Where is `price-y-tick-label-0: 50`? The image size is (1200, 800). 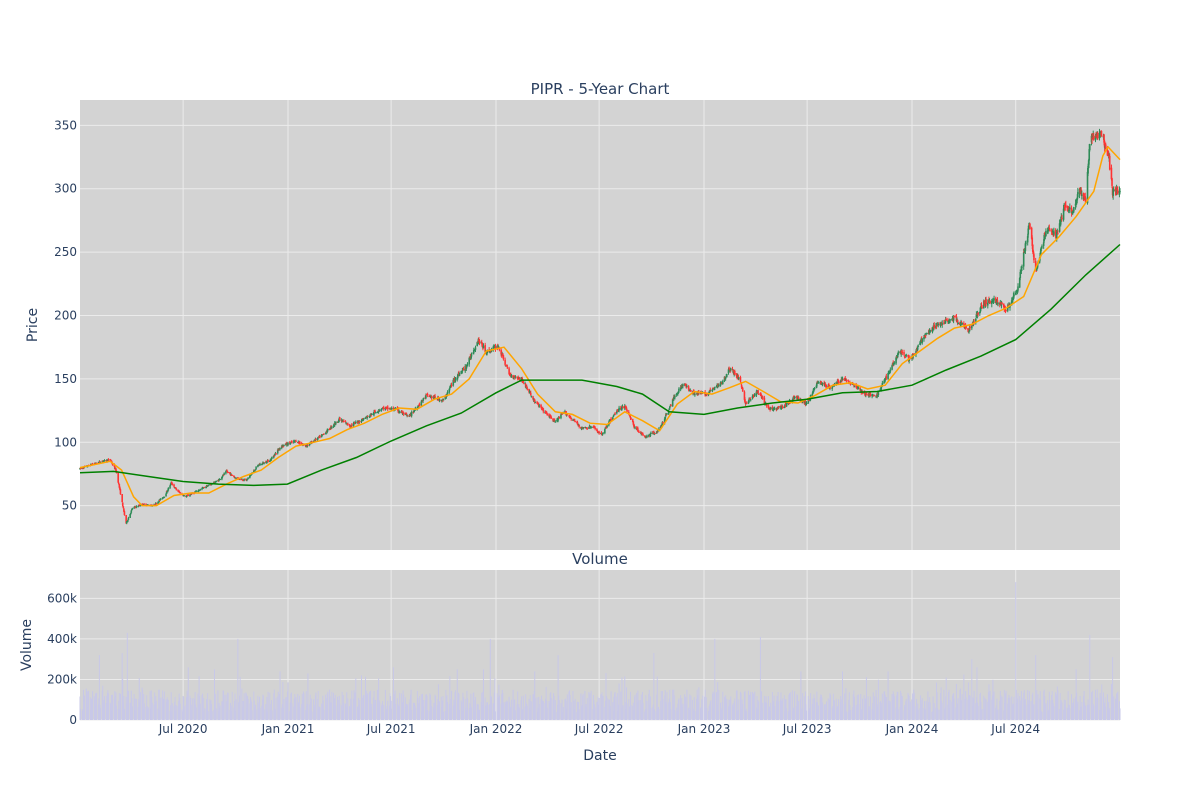 price-y-tick-label-0: 50 is located at coordinates (69, 506).